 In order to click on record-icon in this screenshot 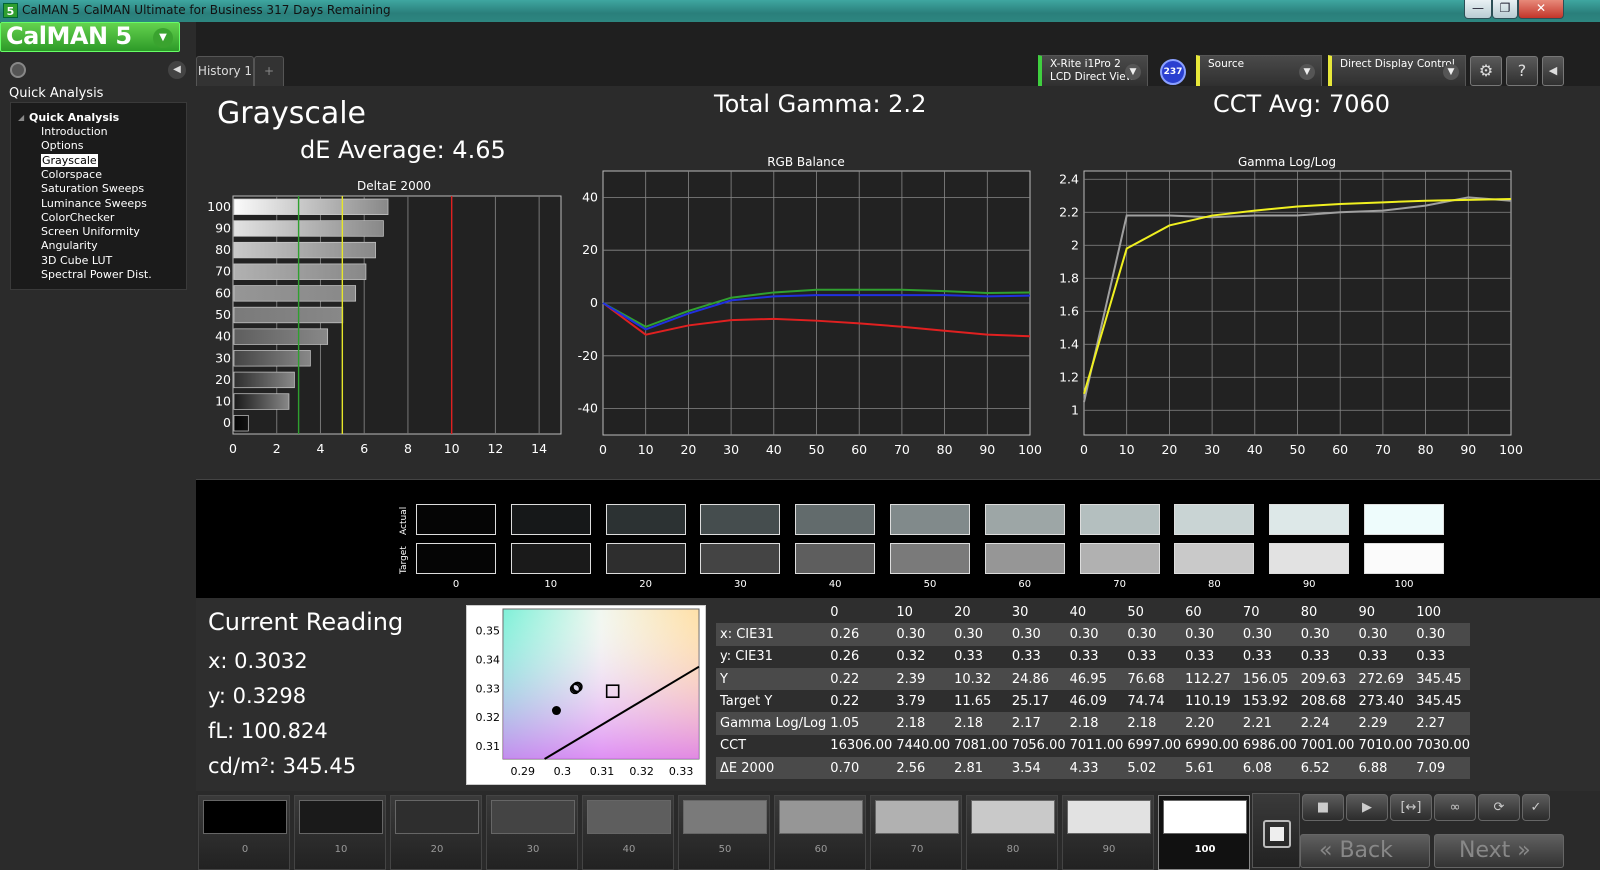, I will do `click(18, 70)`.